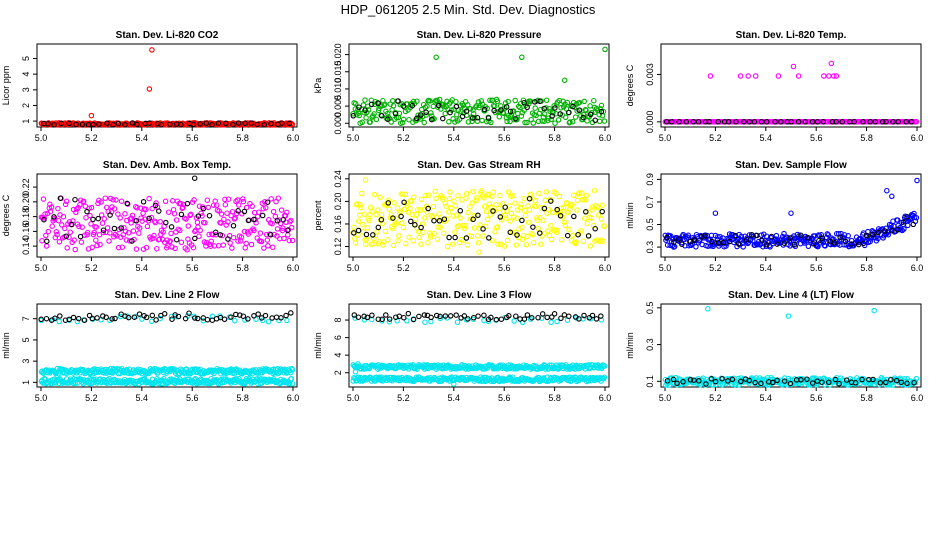  Describe the element at coordinates (479, 85) in the screenshot. I see `plot-area` at that location.